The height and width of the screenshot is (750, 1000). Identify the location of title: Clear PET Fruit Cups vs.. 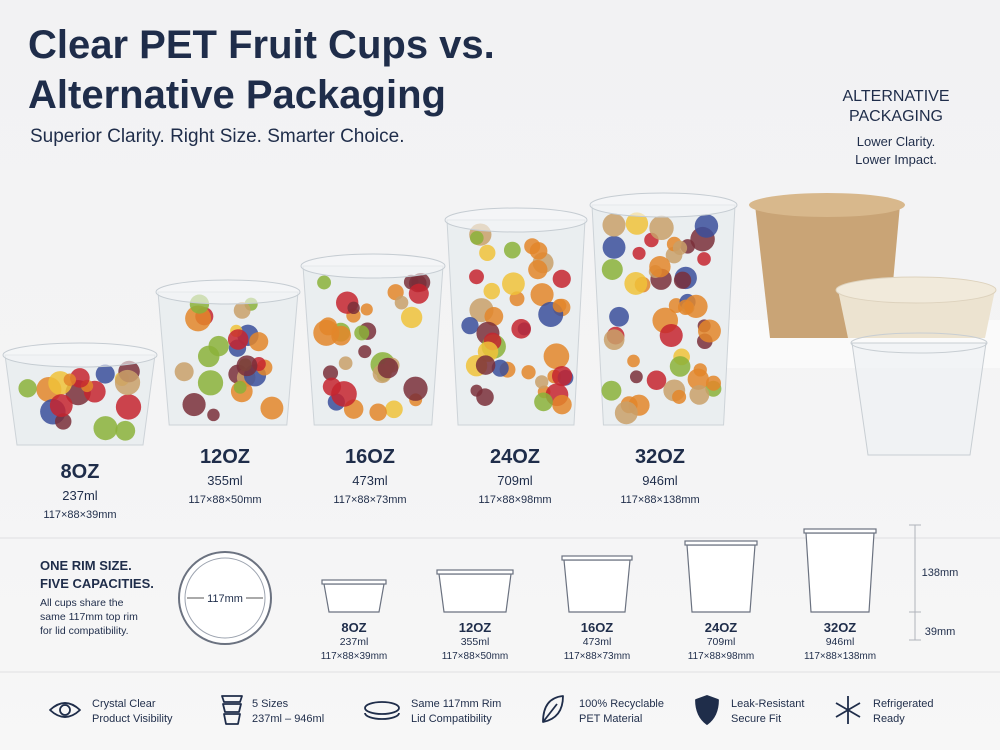
(261, 45).